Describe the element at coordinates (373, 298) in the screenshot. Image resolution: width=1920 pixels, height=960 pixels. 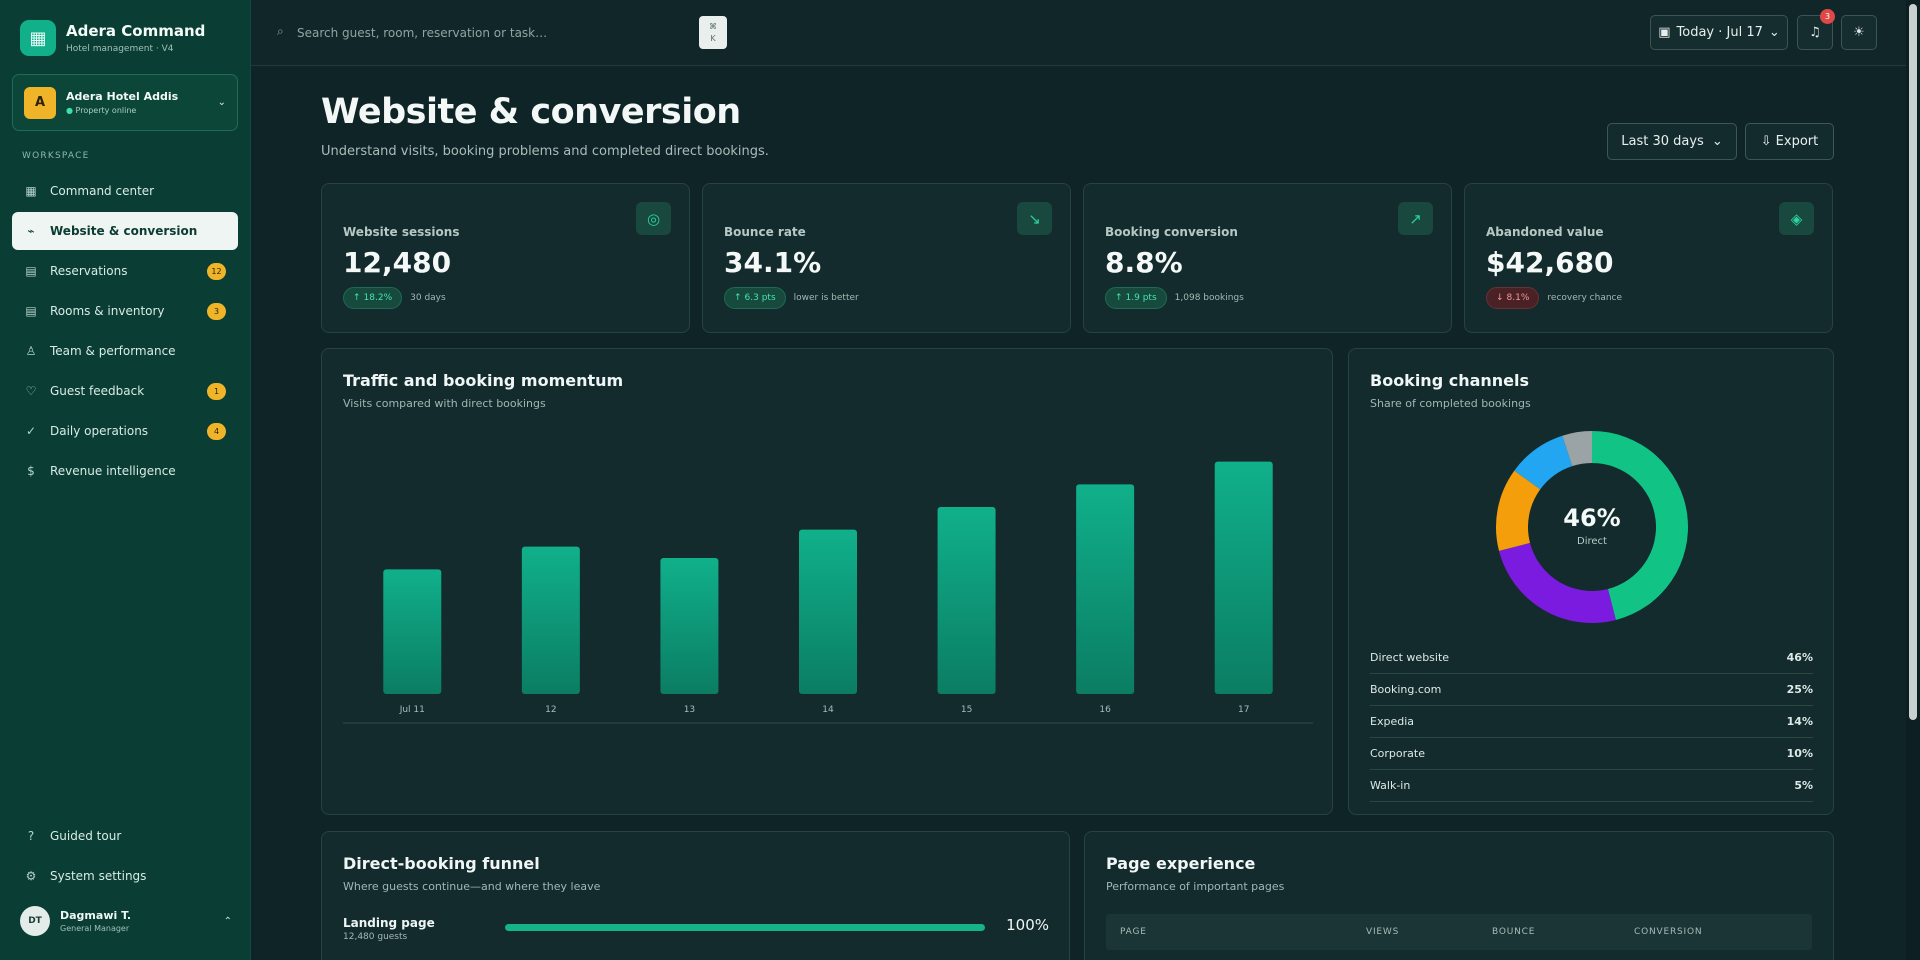
I see `trend-chip: ↑ 18.2%` at that location.